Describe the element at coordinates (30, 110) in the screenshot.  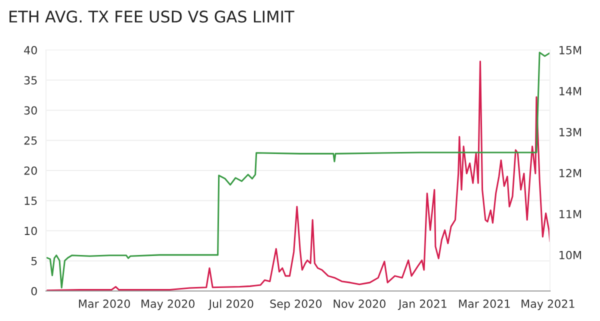
I see `y-tick-label: 30` at that location.